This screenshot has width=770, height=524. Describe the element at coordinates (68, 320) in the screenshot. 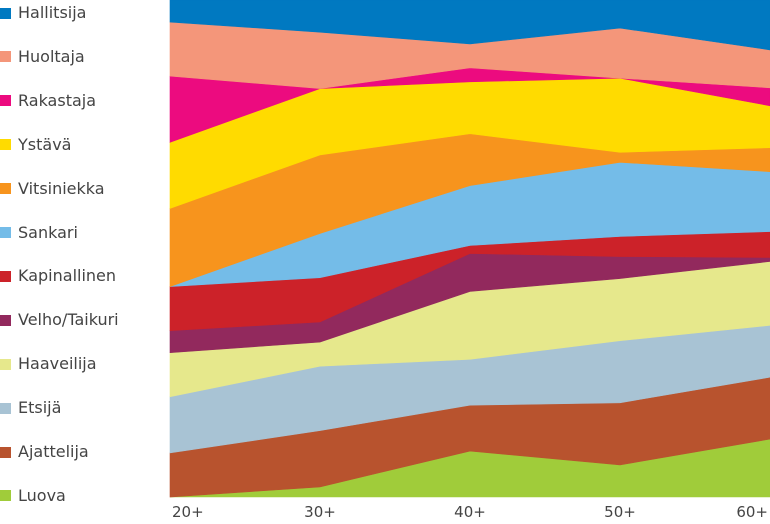

I see `legend-label: Velho/Taikuri` at that location.